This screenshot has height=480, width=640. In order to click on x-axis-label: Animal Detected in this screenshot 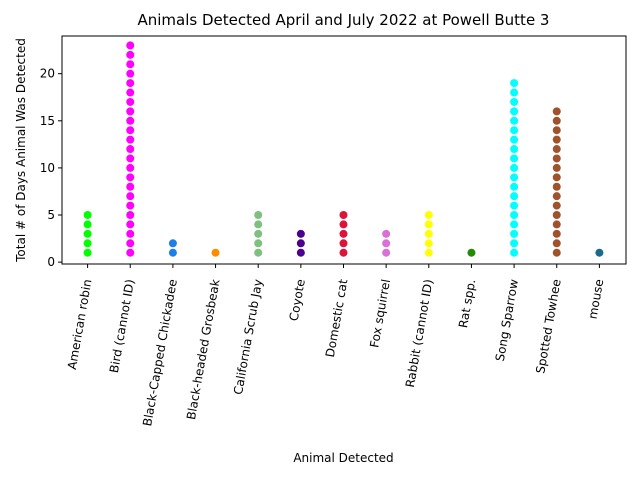, I will do `click(343, 458)`.